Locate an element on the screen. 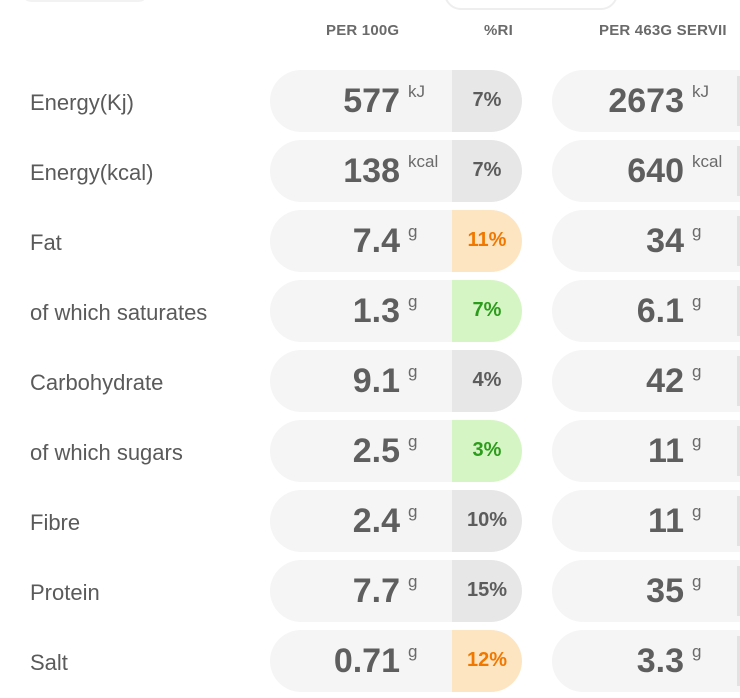 The image size is (740, 698). nutrient-row: Energy(kcal) 138 kcal 7% 640 kcal is located at coordinates (370, 171).